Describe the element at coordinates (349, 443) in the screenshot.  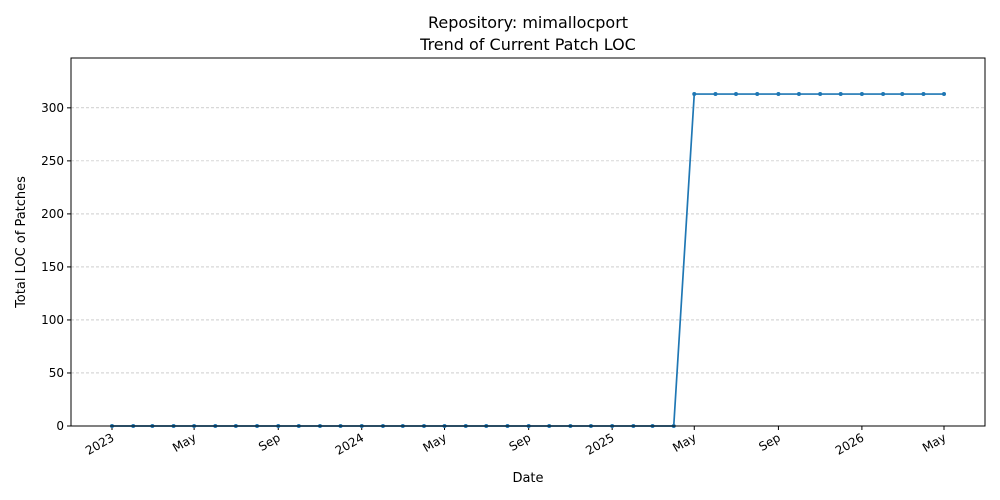
I see `x-tick-label: 2024` at that location.